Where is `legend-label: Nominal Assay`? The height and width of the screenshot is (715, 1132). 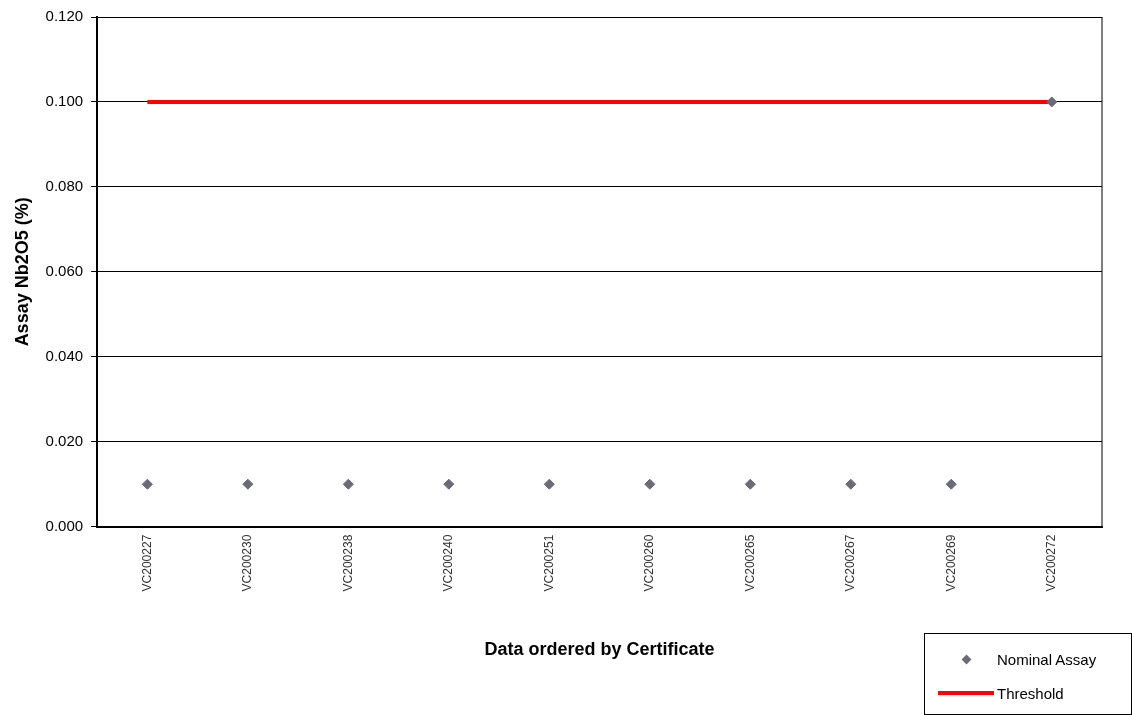
legend-label: Nominal Assay is located at coordinates (1047, 659).